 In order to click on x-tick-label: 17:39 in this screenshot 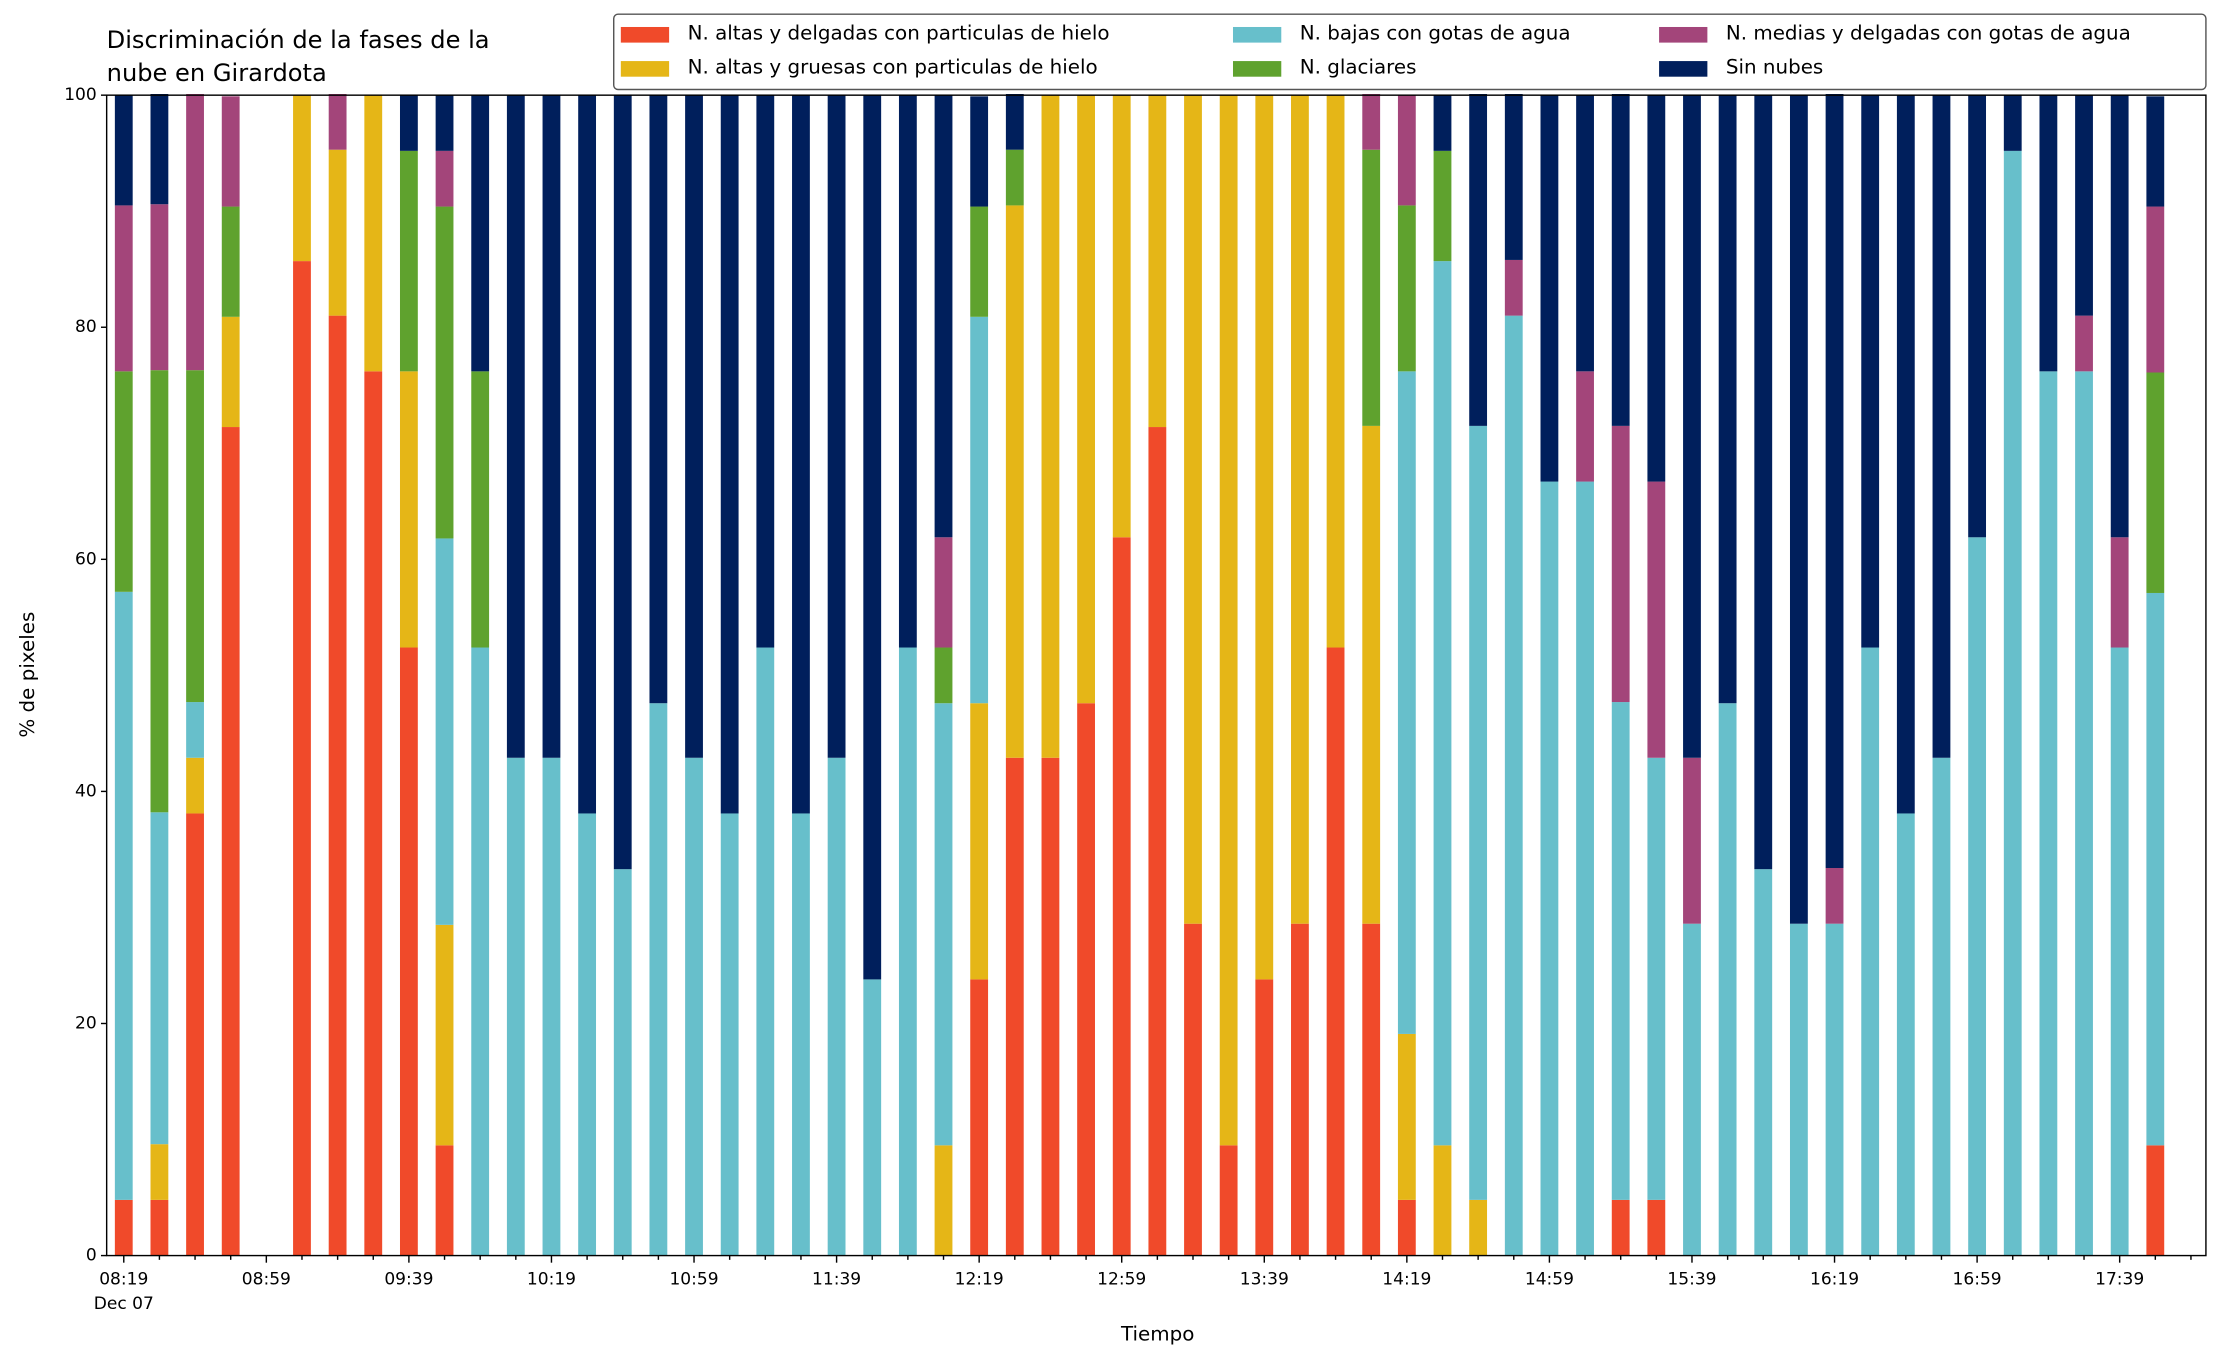, I will do `click(2119, 1280)`.